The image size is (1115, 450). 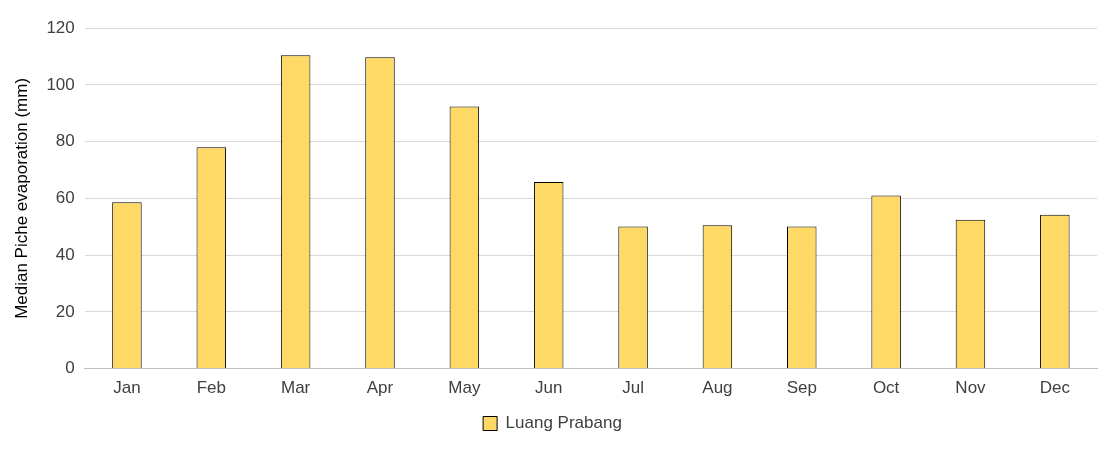 What do you see at coordinates (65, 254) in the screenshot?
I see `y-tick-label: 40` at bounding box center [65, 254].